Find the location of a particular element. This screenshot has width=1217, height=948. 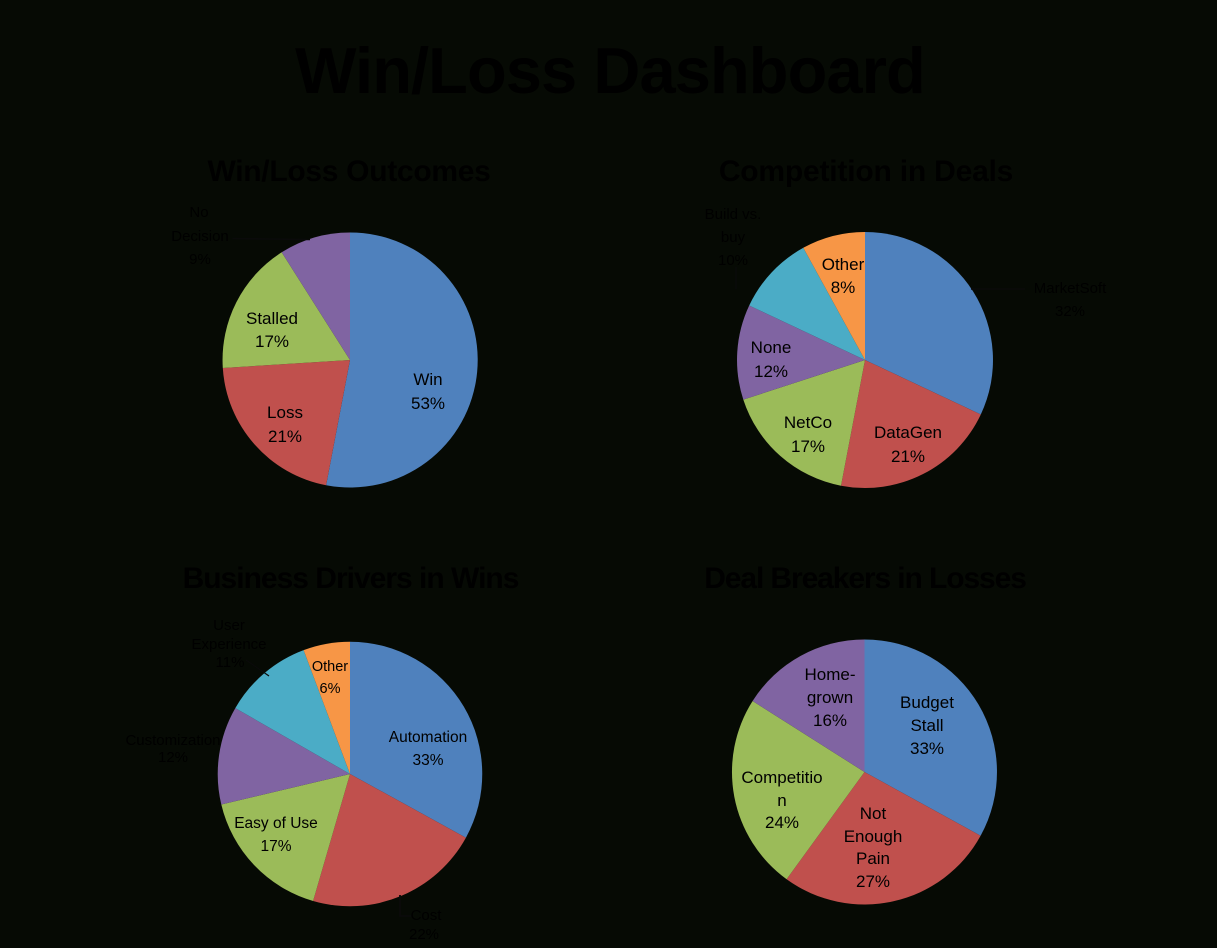

svg-text: Automation is located at coordinates (428, 737).